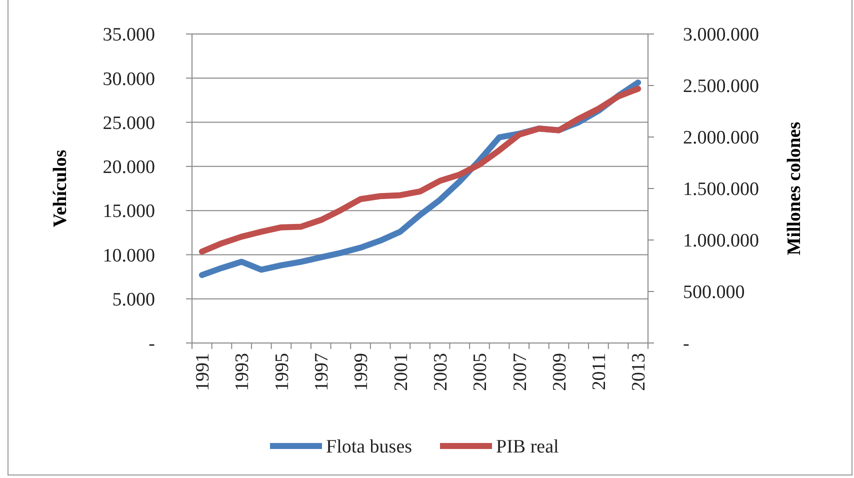 The image size is (854, 478). I want to click on x-tick-label: 1991, so click(203, 372).